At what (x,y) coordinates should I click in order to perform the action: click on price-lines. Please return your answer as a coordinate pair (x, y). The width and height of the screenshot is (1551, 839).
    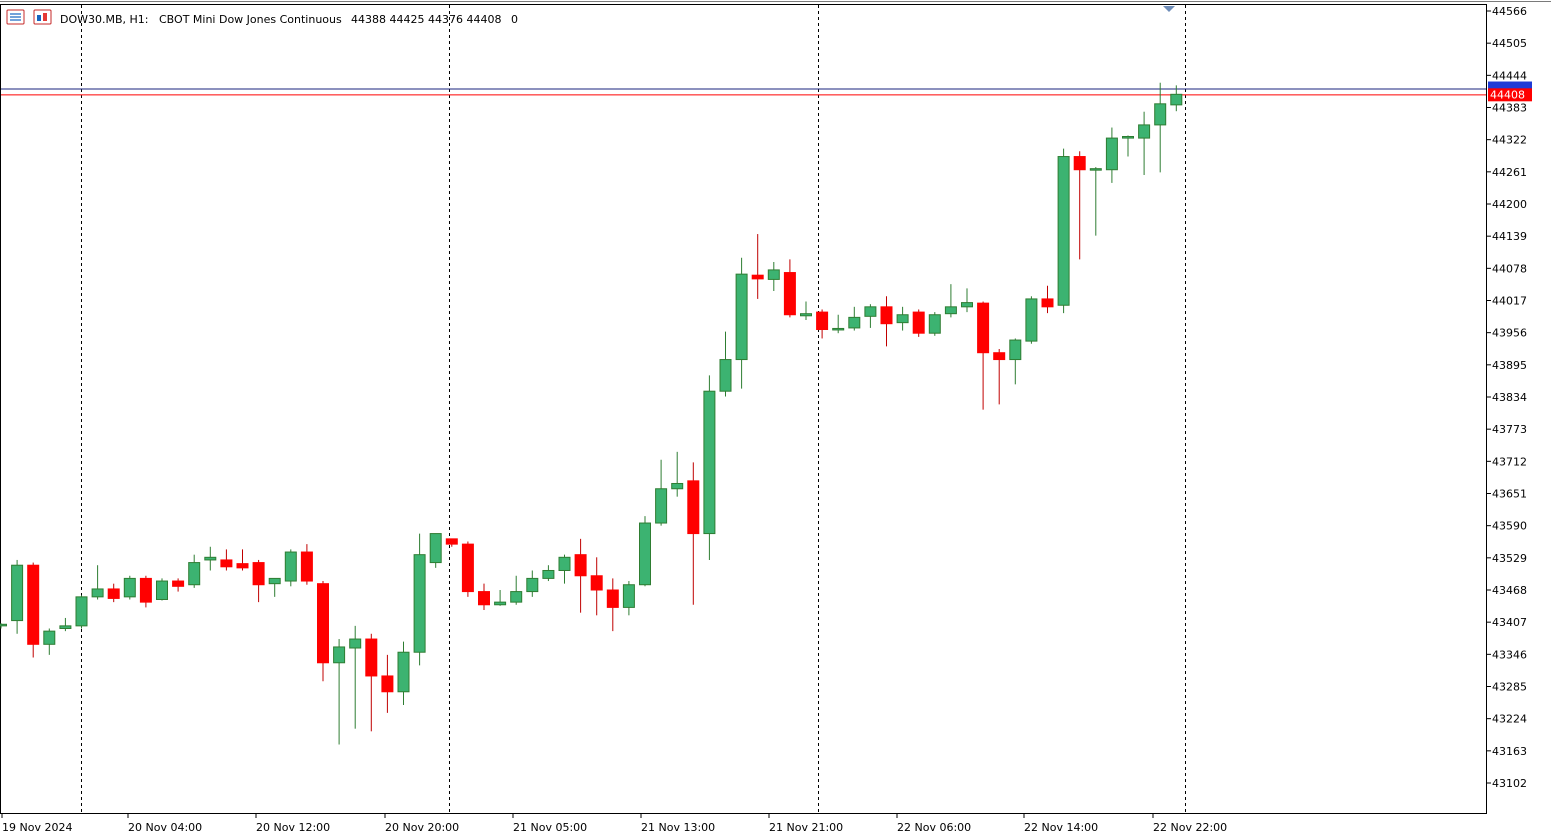
    Looking at the image, I should click on (743, 92).